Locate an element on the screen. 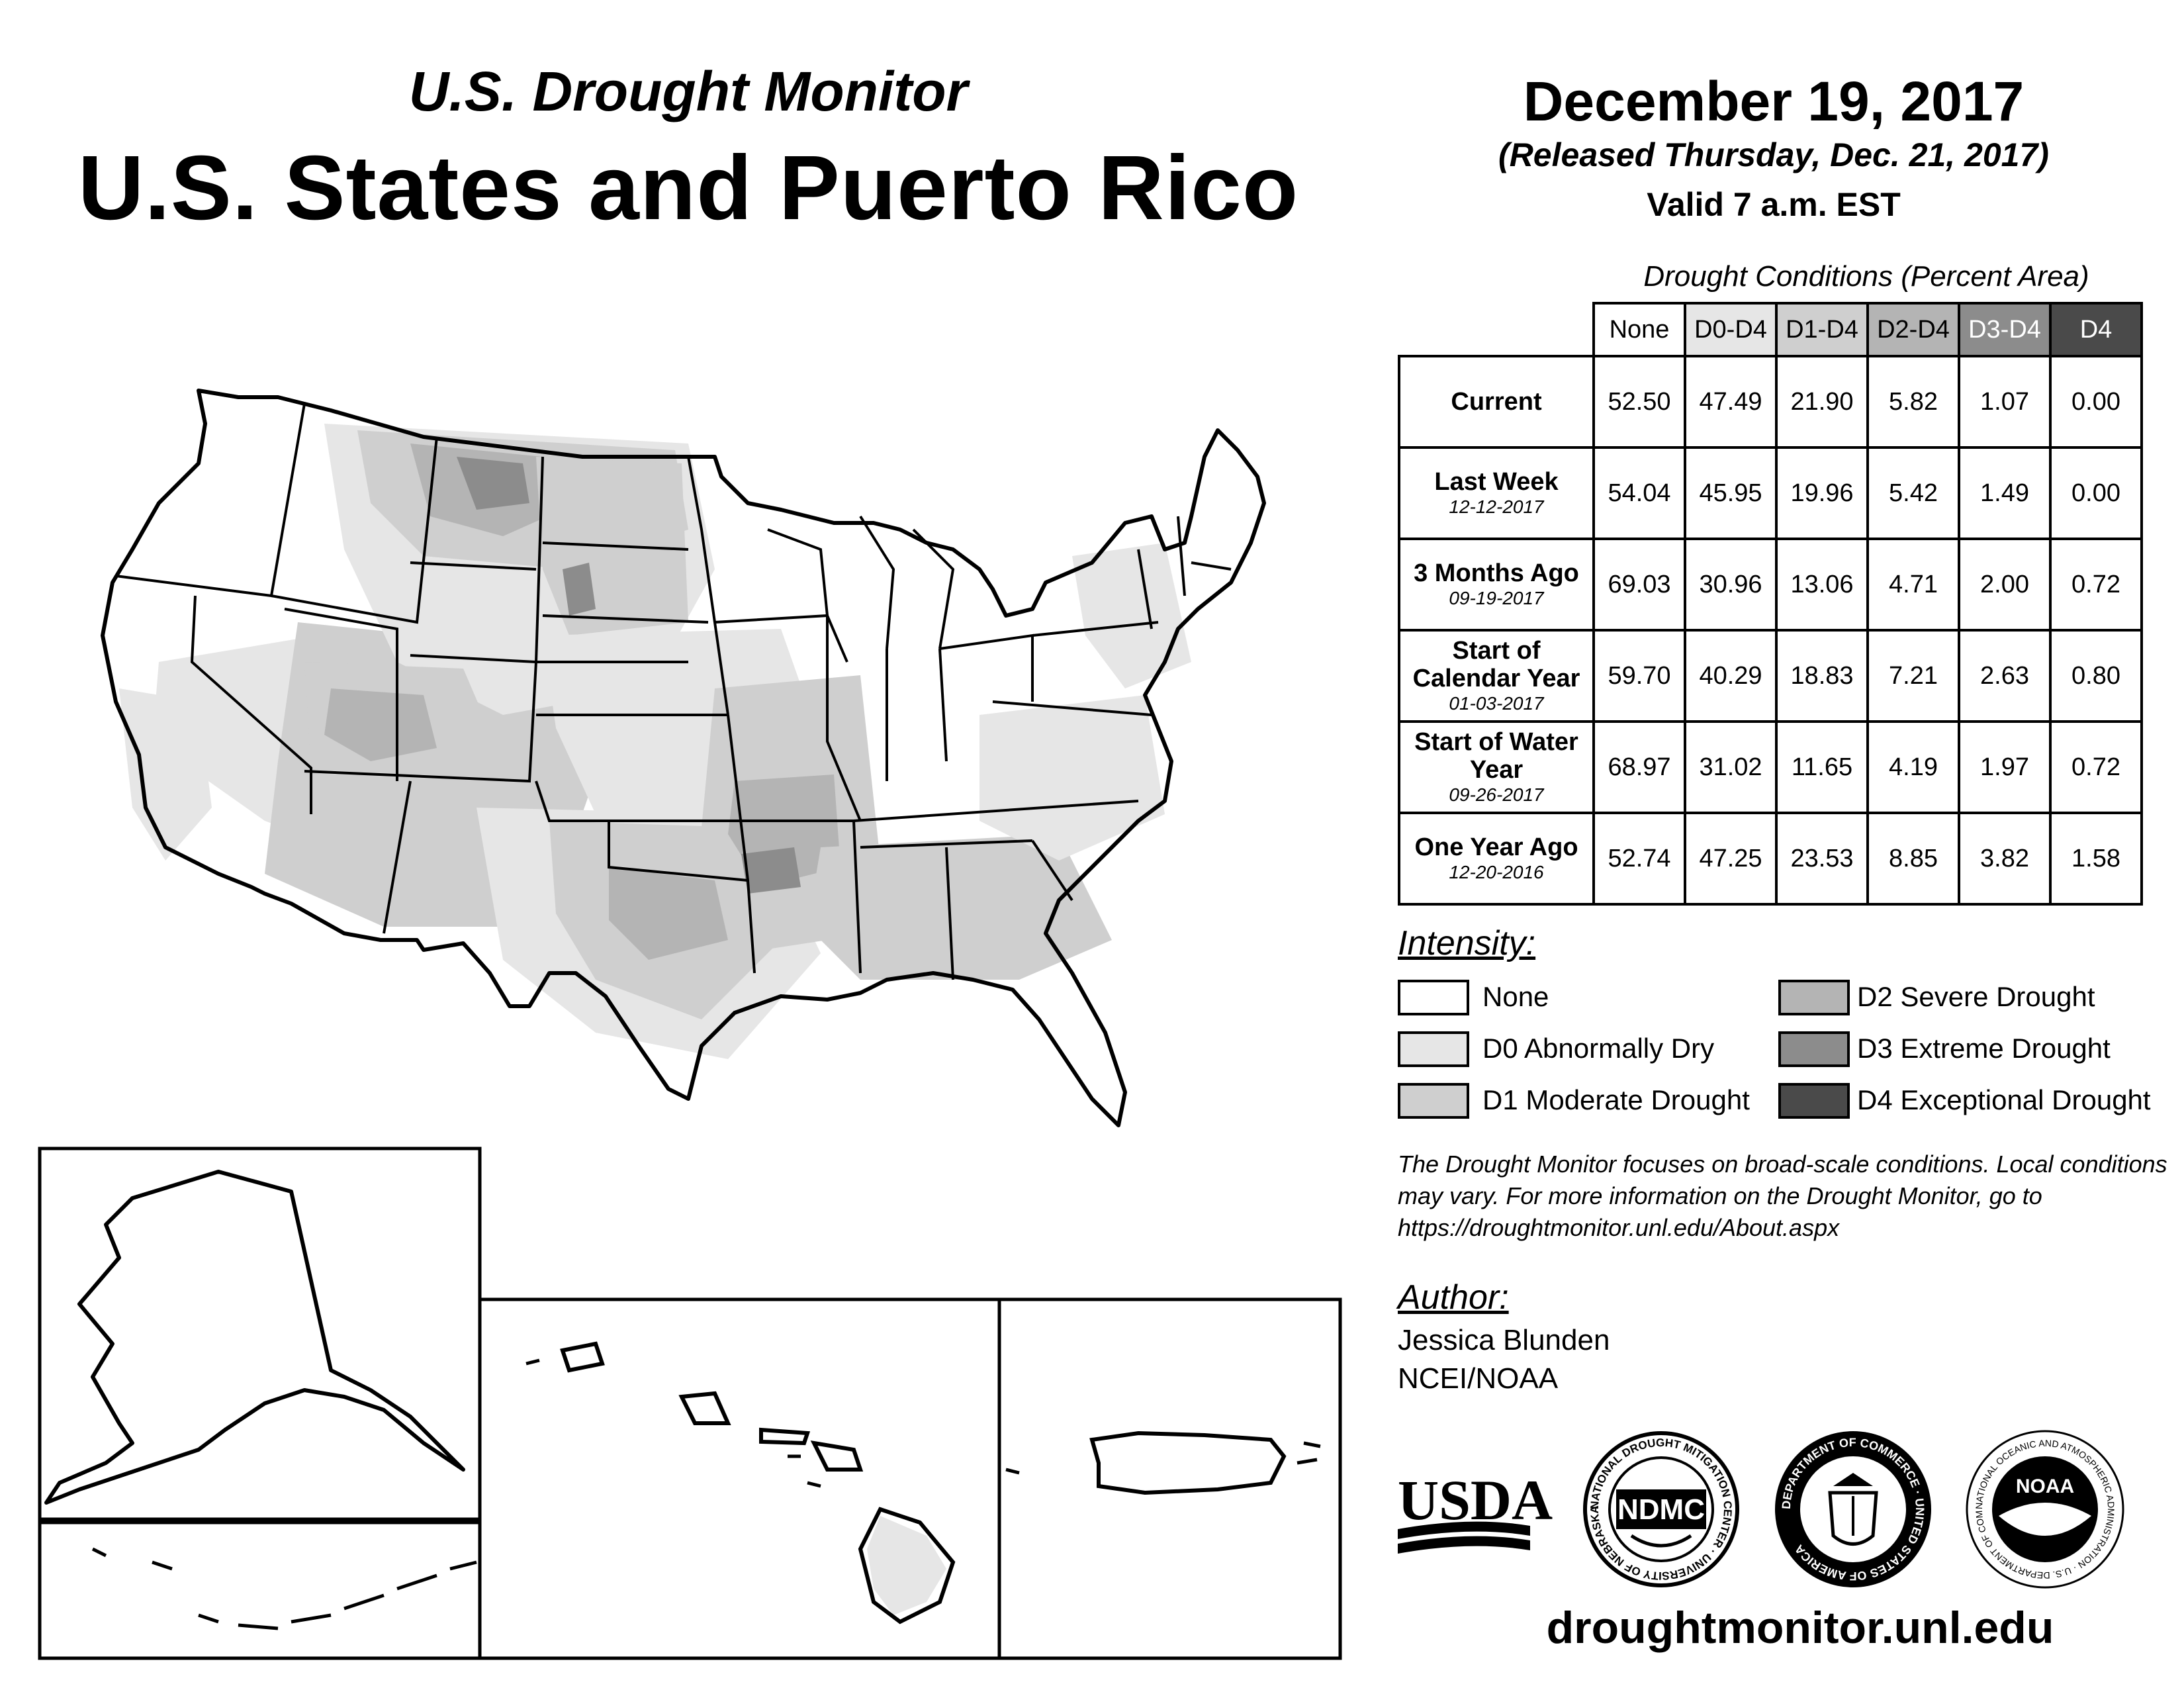 The image size is (2184, 1688). column-header: D4 is located at coordinates (2096, 329).